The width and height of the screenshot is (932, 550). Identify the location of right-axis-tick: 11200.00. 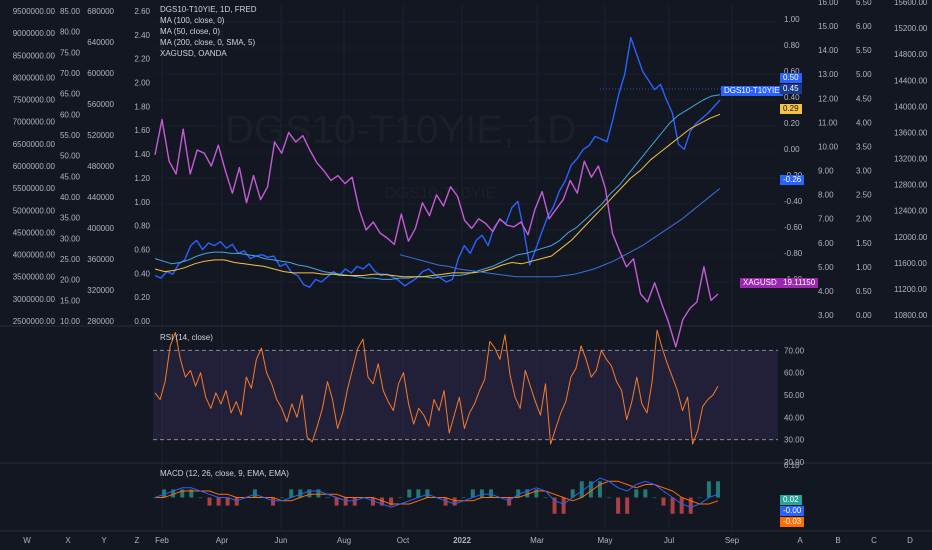
(910, 289).